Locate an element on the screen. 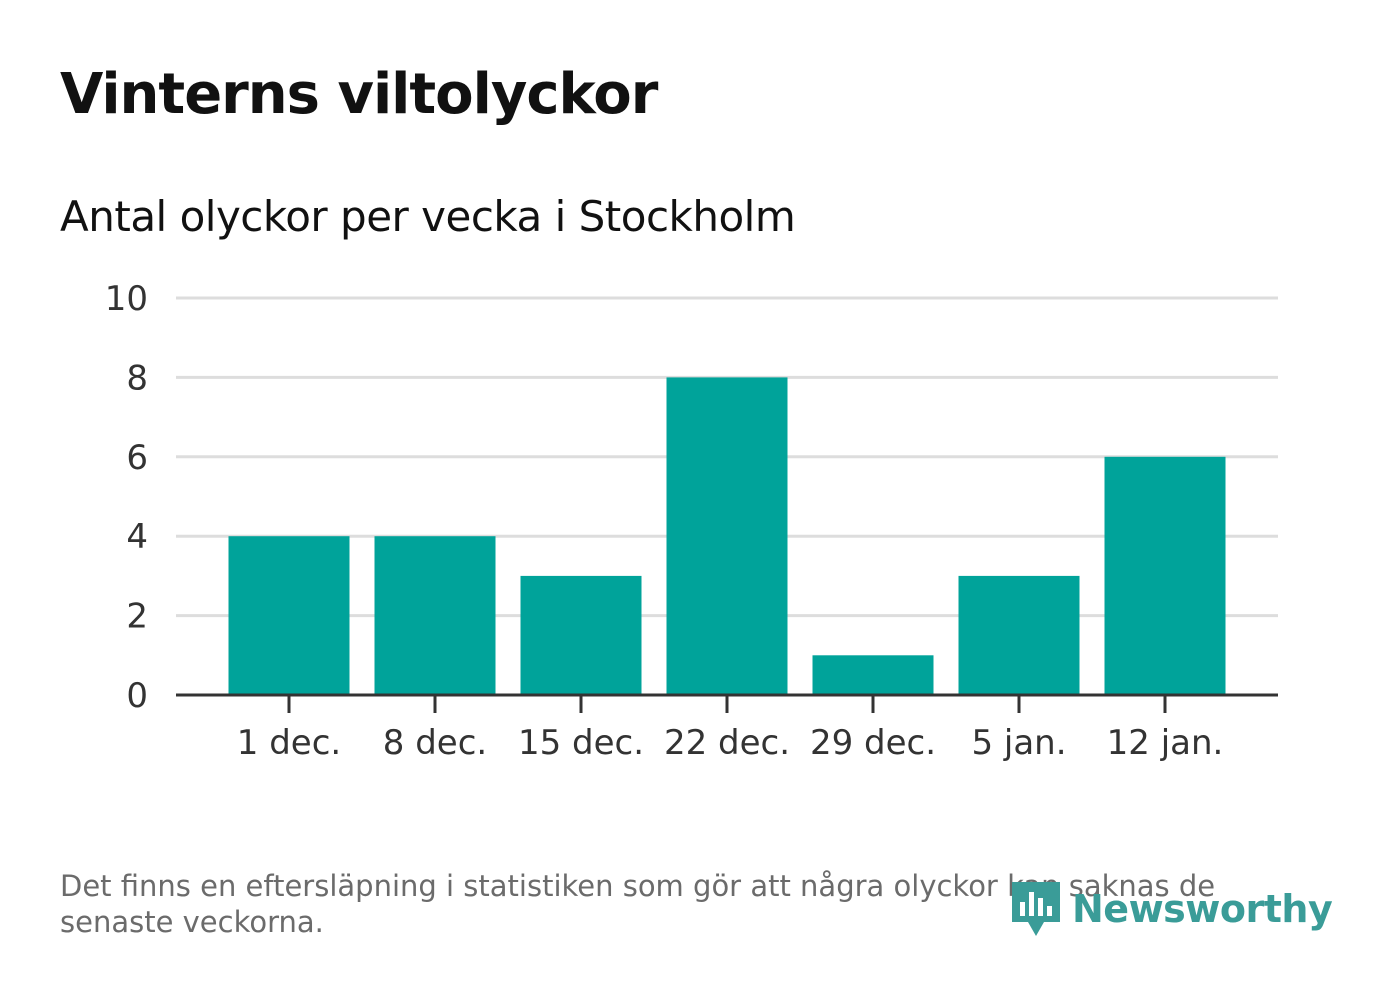 The width and height of the screenshot is (1382, 999). x-tick-label-3: 22 dec. is located at coordinates (727, 743).